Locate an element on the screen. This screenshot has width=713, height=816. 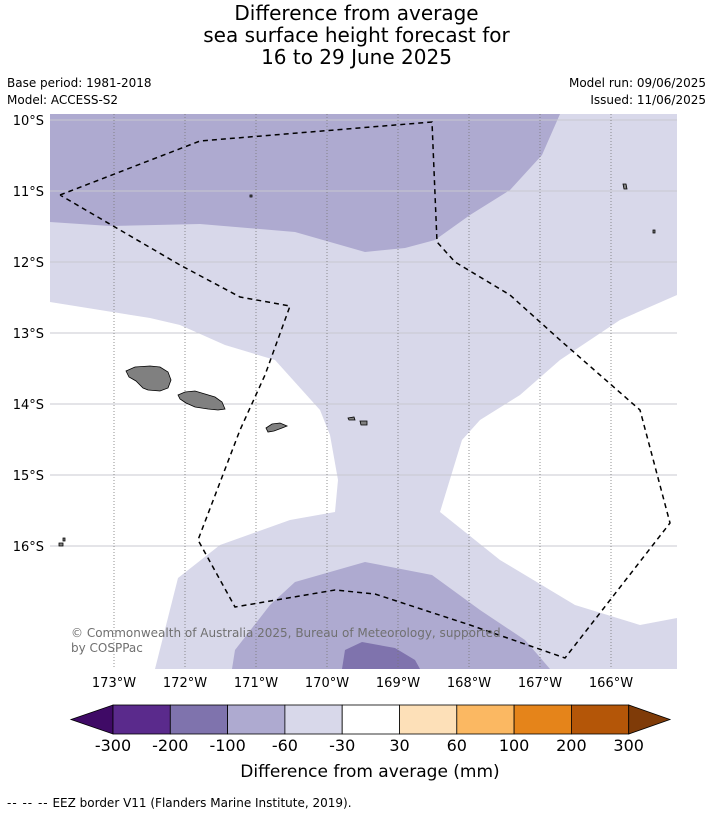
lat-label: 16°S is located at coordinates (28, 547).